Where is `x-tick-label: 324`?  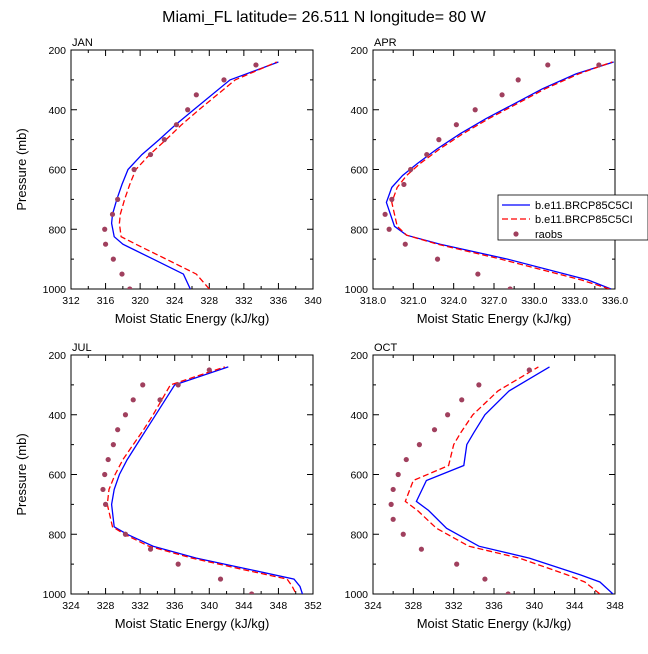 x-tick-label: 324 is located at coordinates (71, 606).